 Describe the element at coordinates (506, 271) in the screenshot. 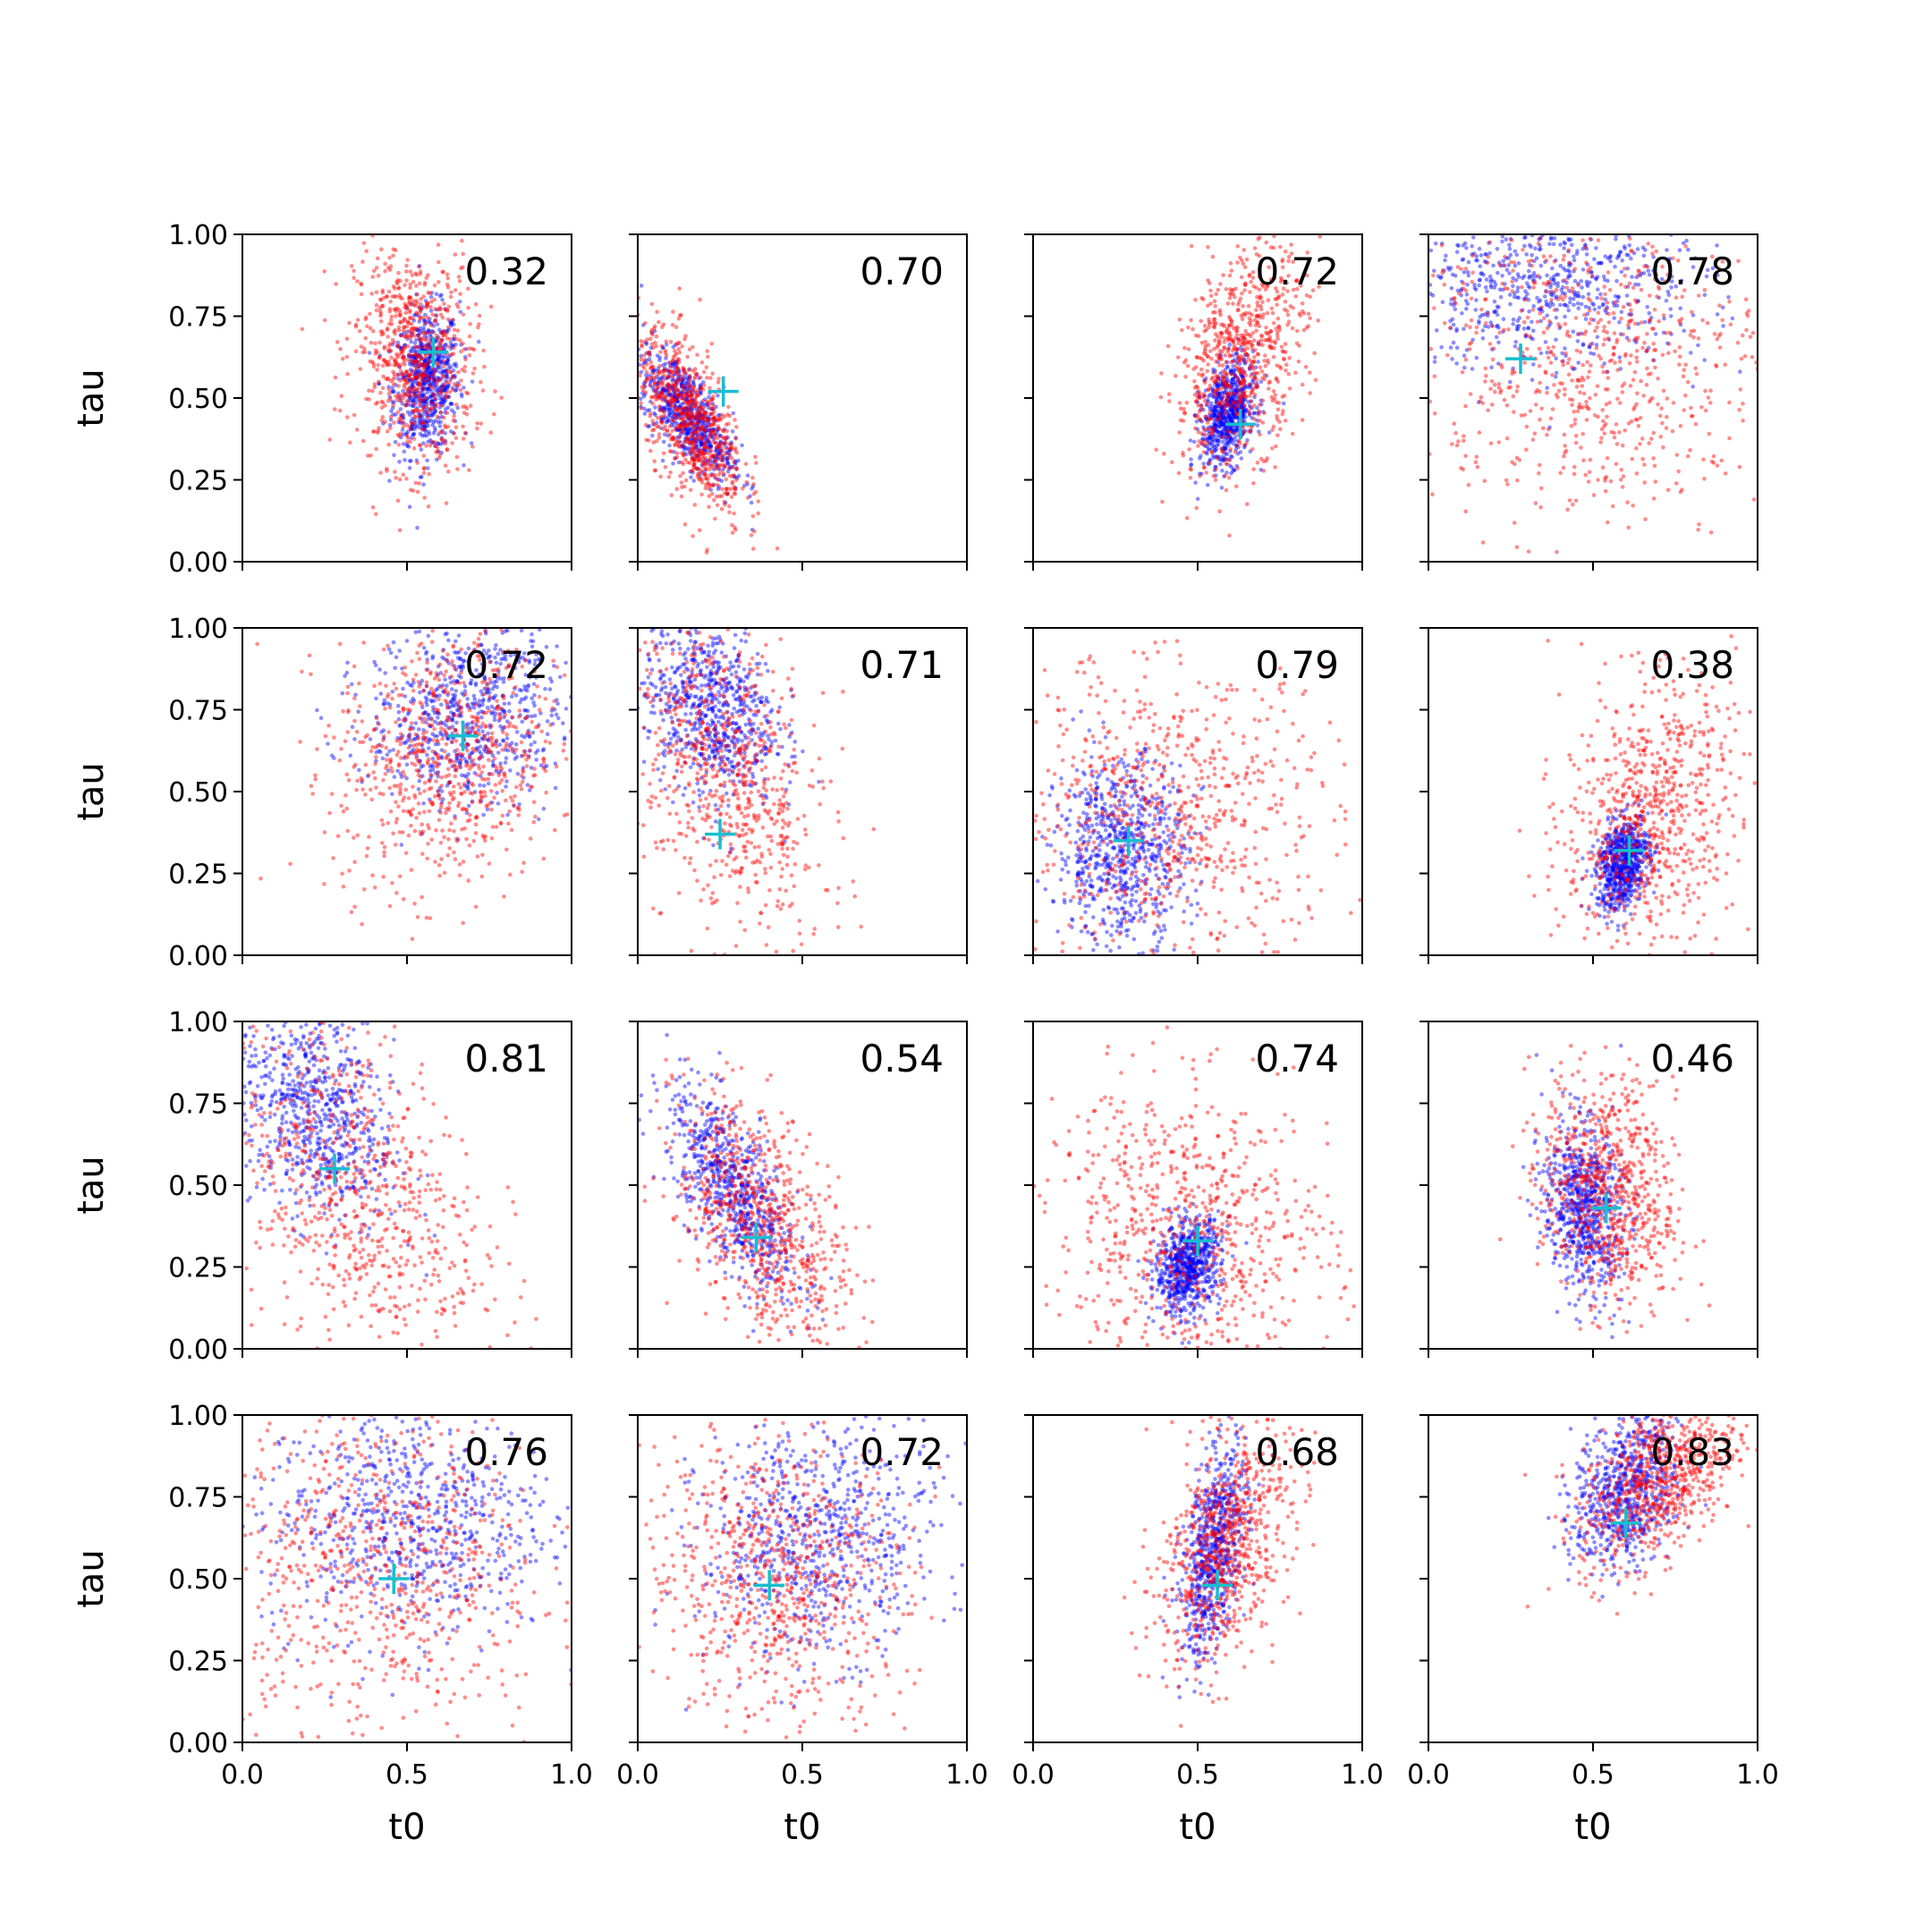

I see `panel-value-label: 0.32` at that location.